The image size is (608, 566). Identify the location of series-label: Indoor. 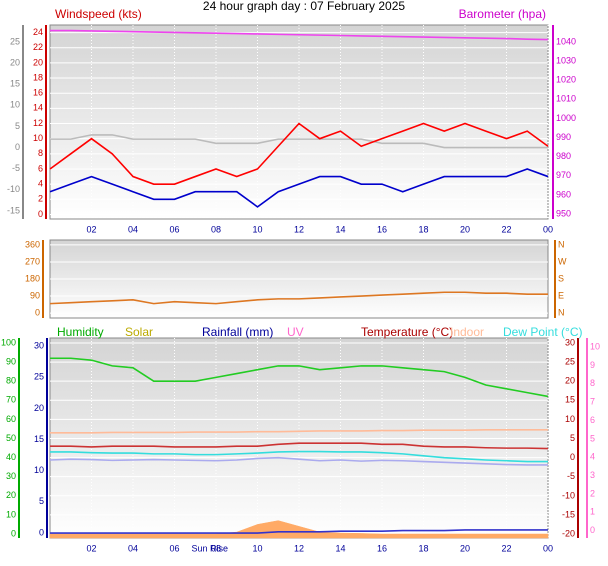
(467, 332).